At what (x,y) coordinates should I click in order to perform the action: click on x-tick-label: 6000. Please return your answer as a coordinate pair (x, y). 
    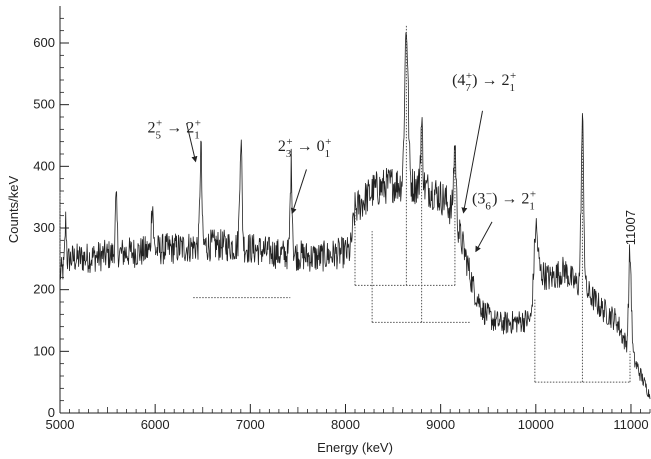
    Looking at the image, I should click on (155, 424).